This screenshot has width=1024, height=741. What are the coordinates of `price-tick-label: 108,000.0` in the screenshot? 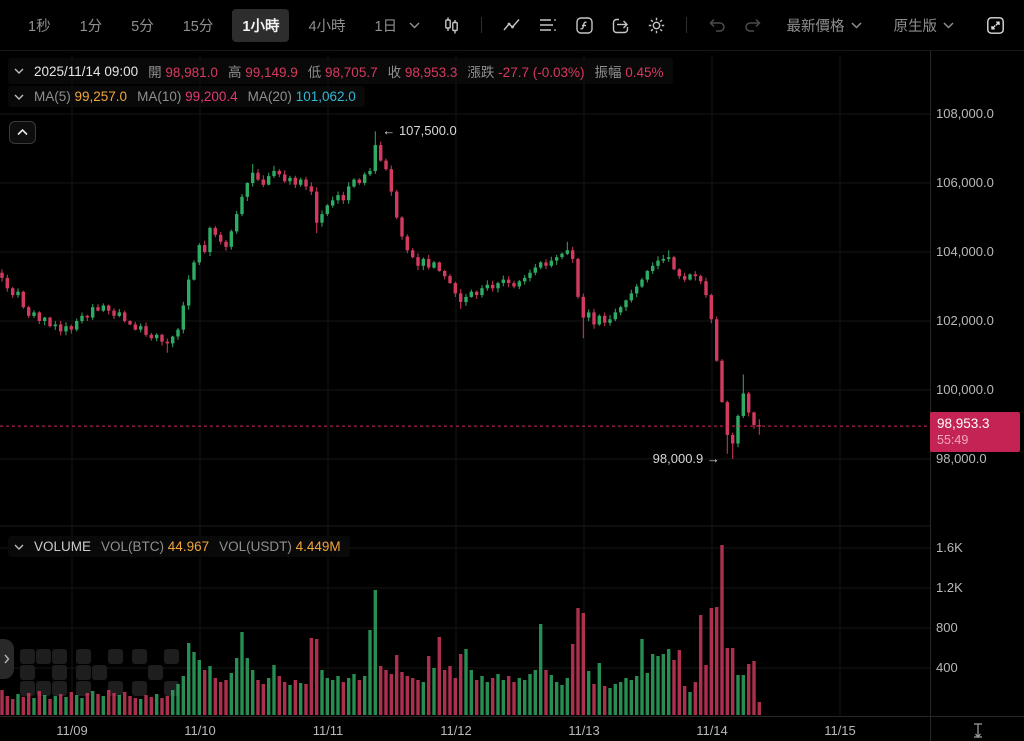 It's located at (965, 113).